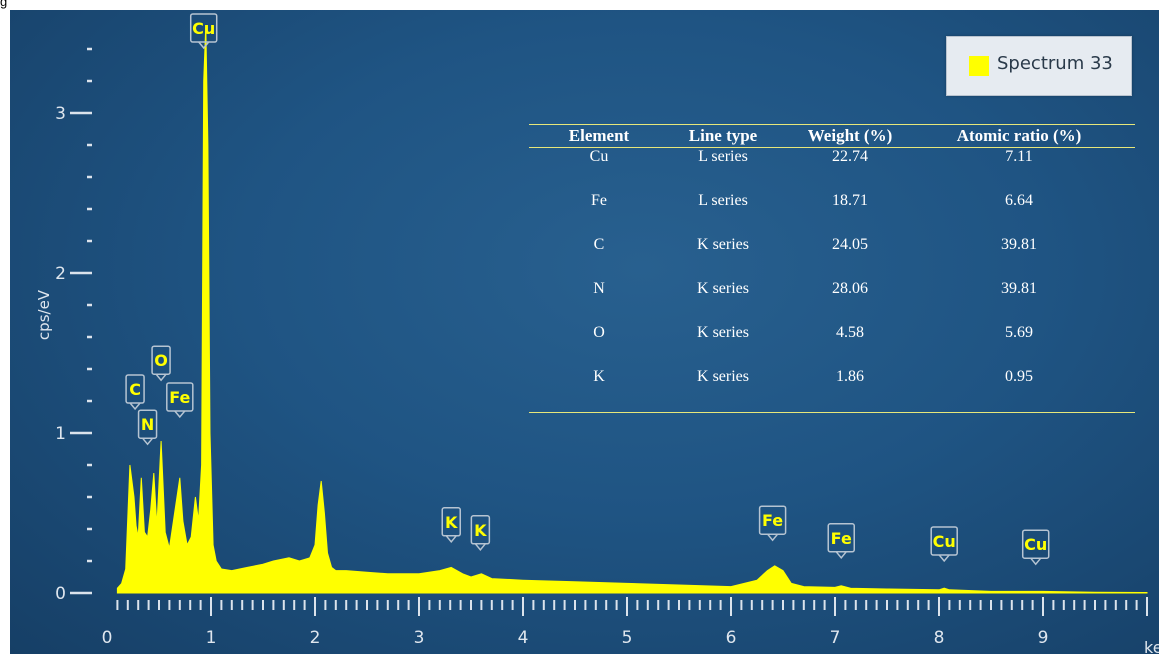 Image resolution: width=1159 pixels, height=657 pixels. I want to click on legend: Spectrum 33, so click(1039, 66).